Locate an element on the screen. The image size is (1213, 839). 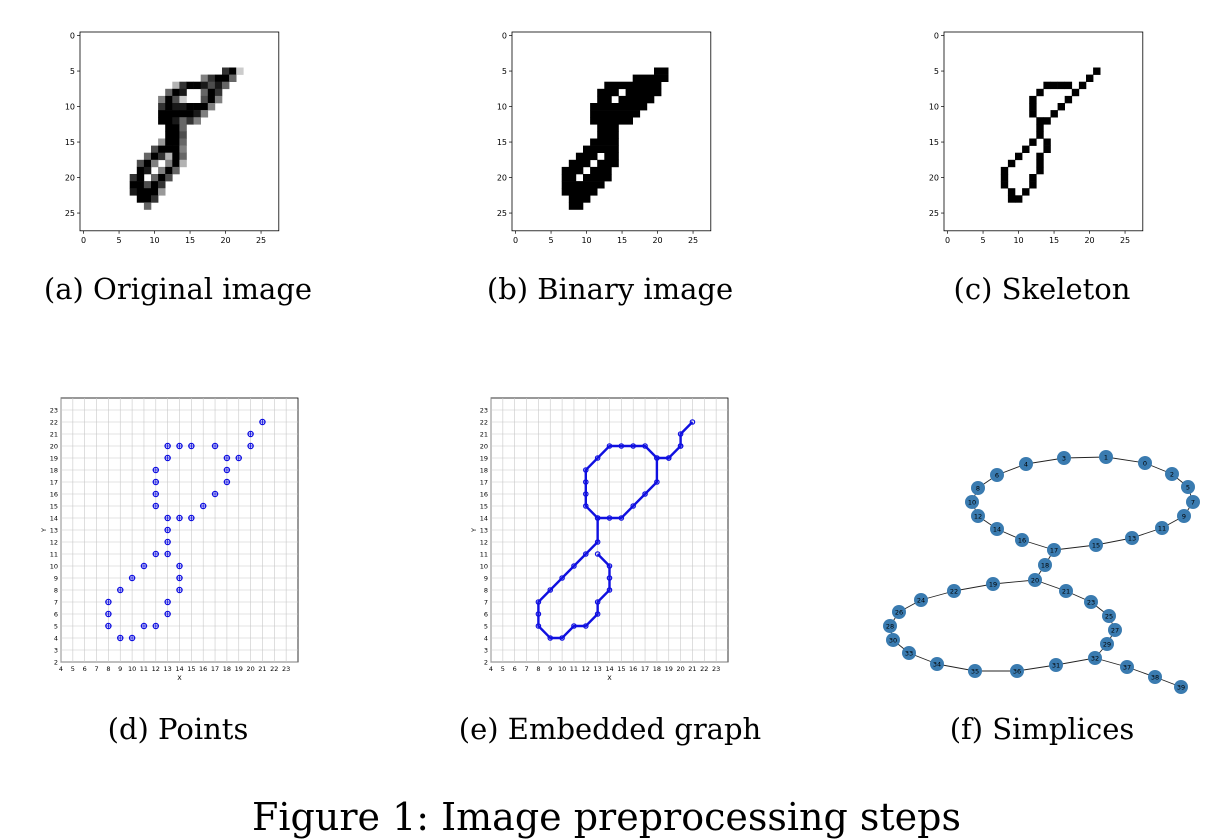
x-tick-label: 21 is located at coordinates (262, 669).